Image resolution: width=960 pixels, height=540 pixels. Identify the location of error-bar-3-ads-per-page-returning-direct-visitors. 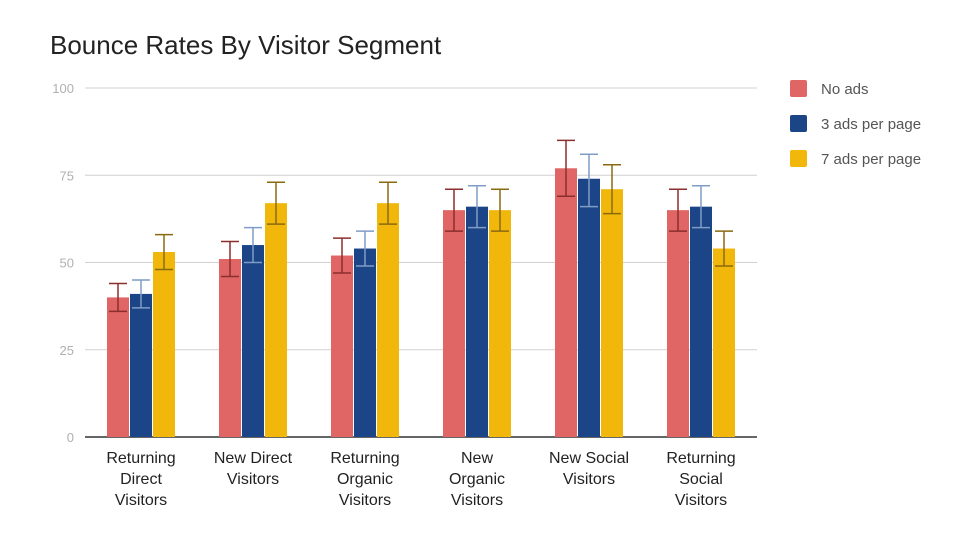
(141, 294).